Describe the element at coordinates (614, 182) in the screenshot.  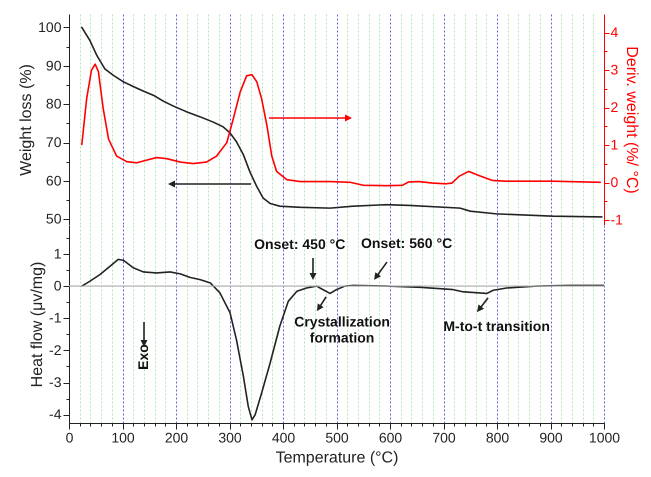
I see `y2-tick-label: 0` at that location.